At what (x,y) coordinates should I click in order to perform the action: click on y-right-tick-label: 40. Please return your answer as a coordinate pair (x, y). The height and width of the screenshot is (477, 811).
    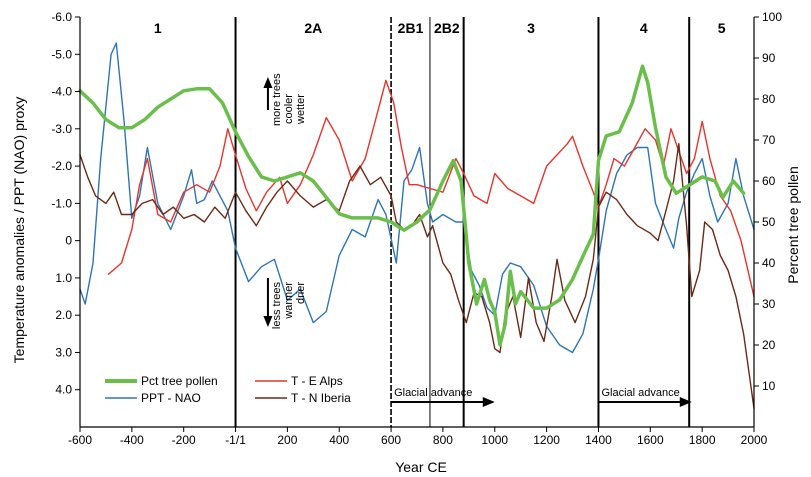
    Looking at the image, I should click on (769, 263).